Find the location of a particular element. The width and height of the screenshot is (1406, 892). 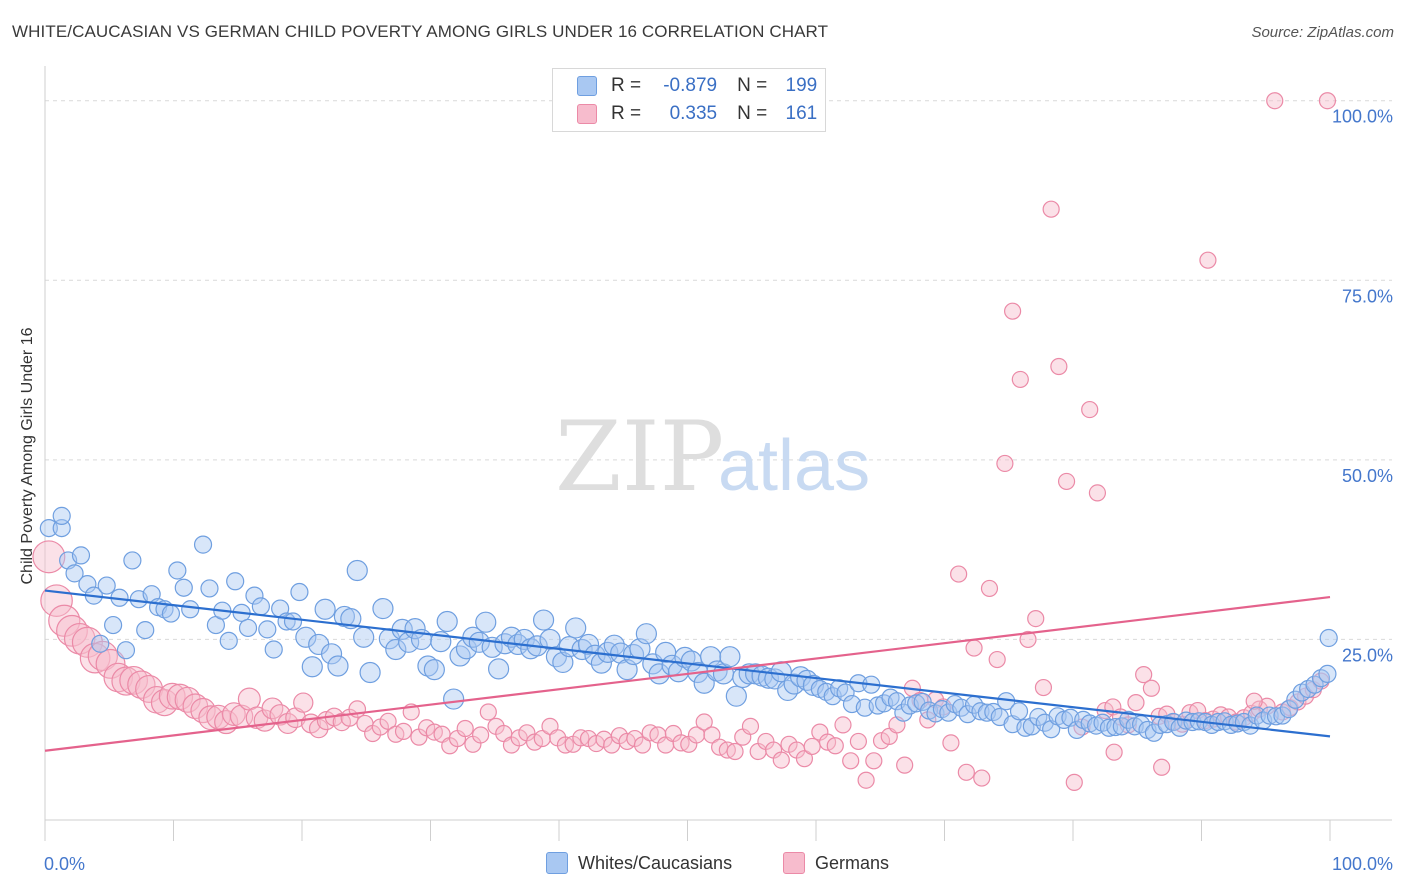

watermark: ZIP atlas is located at coordinates (712, 457).